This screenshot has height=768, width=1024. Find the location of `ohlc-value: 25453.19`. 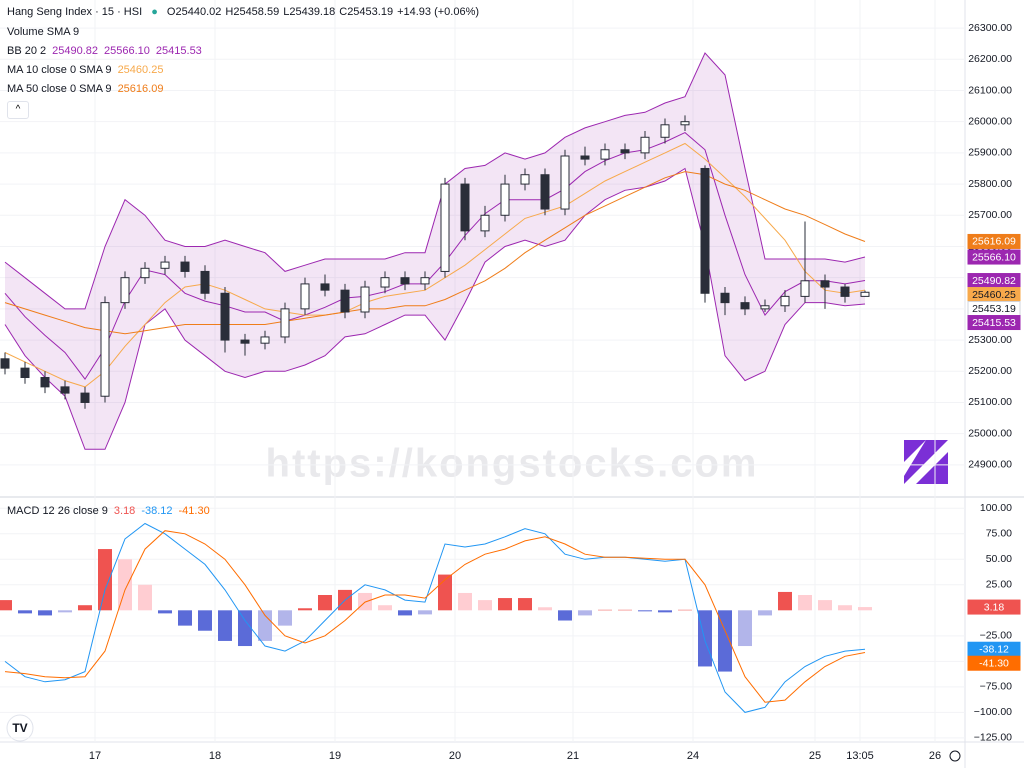

ohlc-value: 25453.19 is located at coordinates (370, 12).